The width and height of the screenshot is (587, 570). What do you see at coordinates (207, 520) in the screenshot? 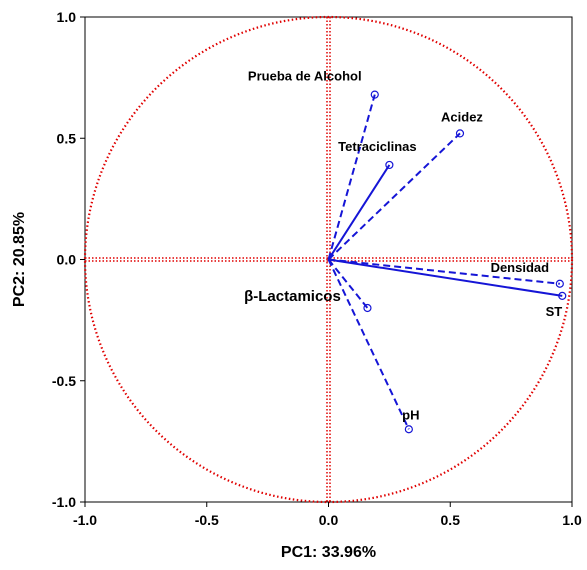
I see `x-tick-label: -0.5` at bounding box center [207, 520].